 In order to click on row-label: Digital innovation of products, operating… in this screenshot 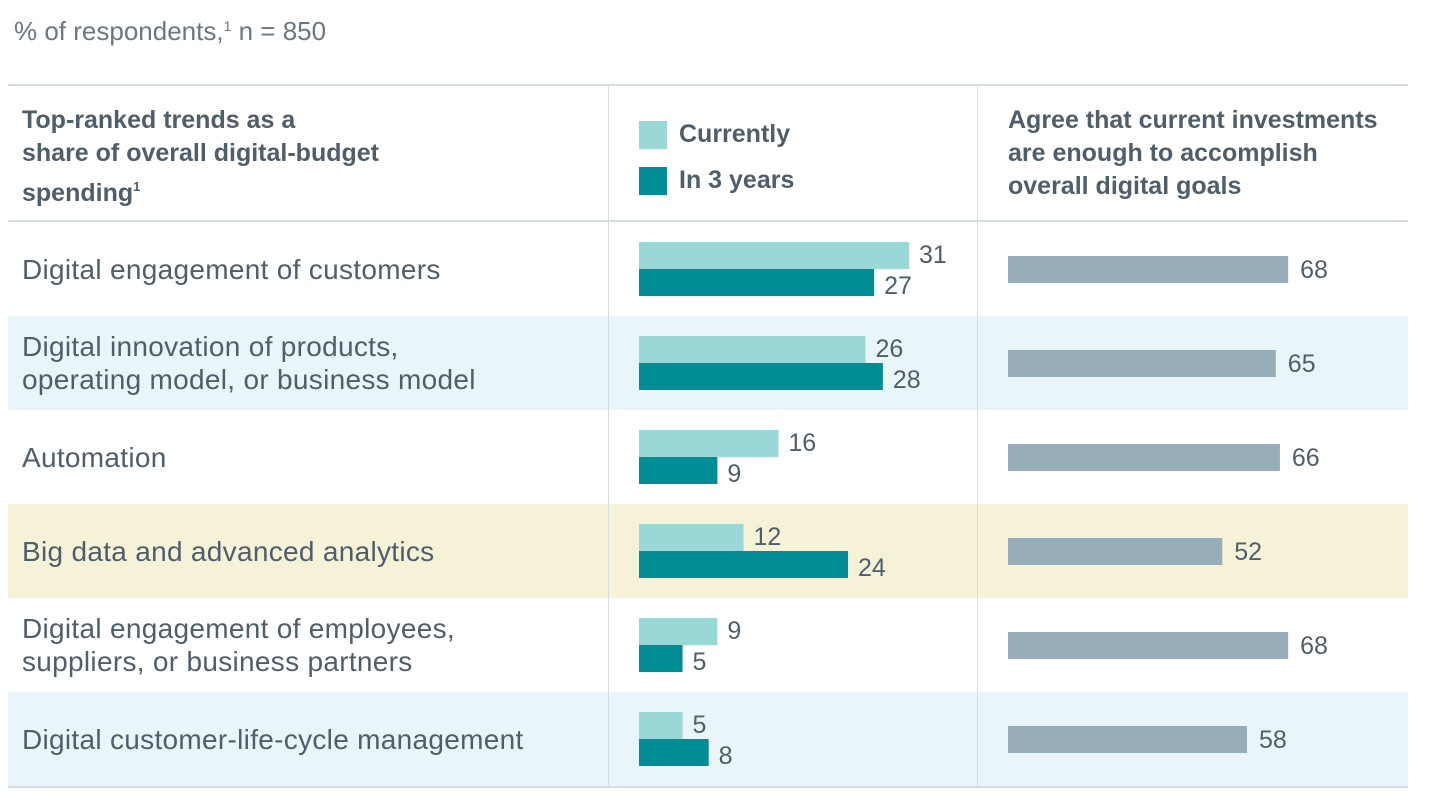, I will do `click(249, 363)`.